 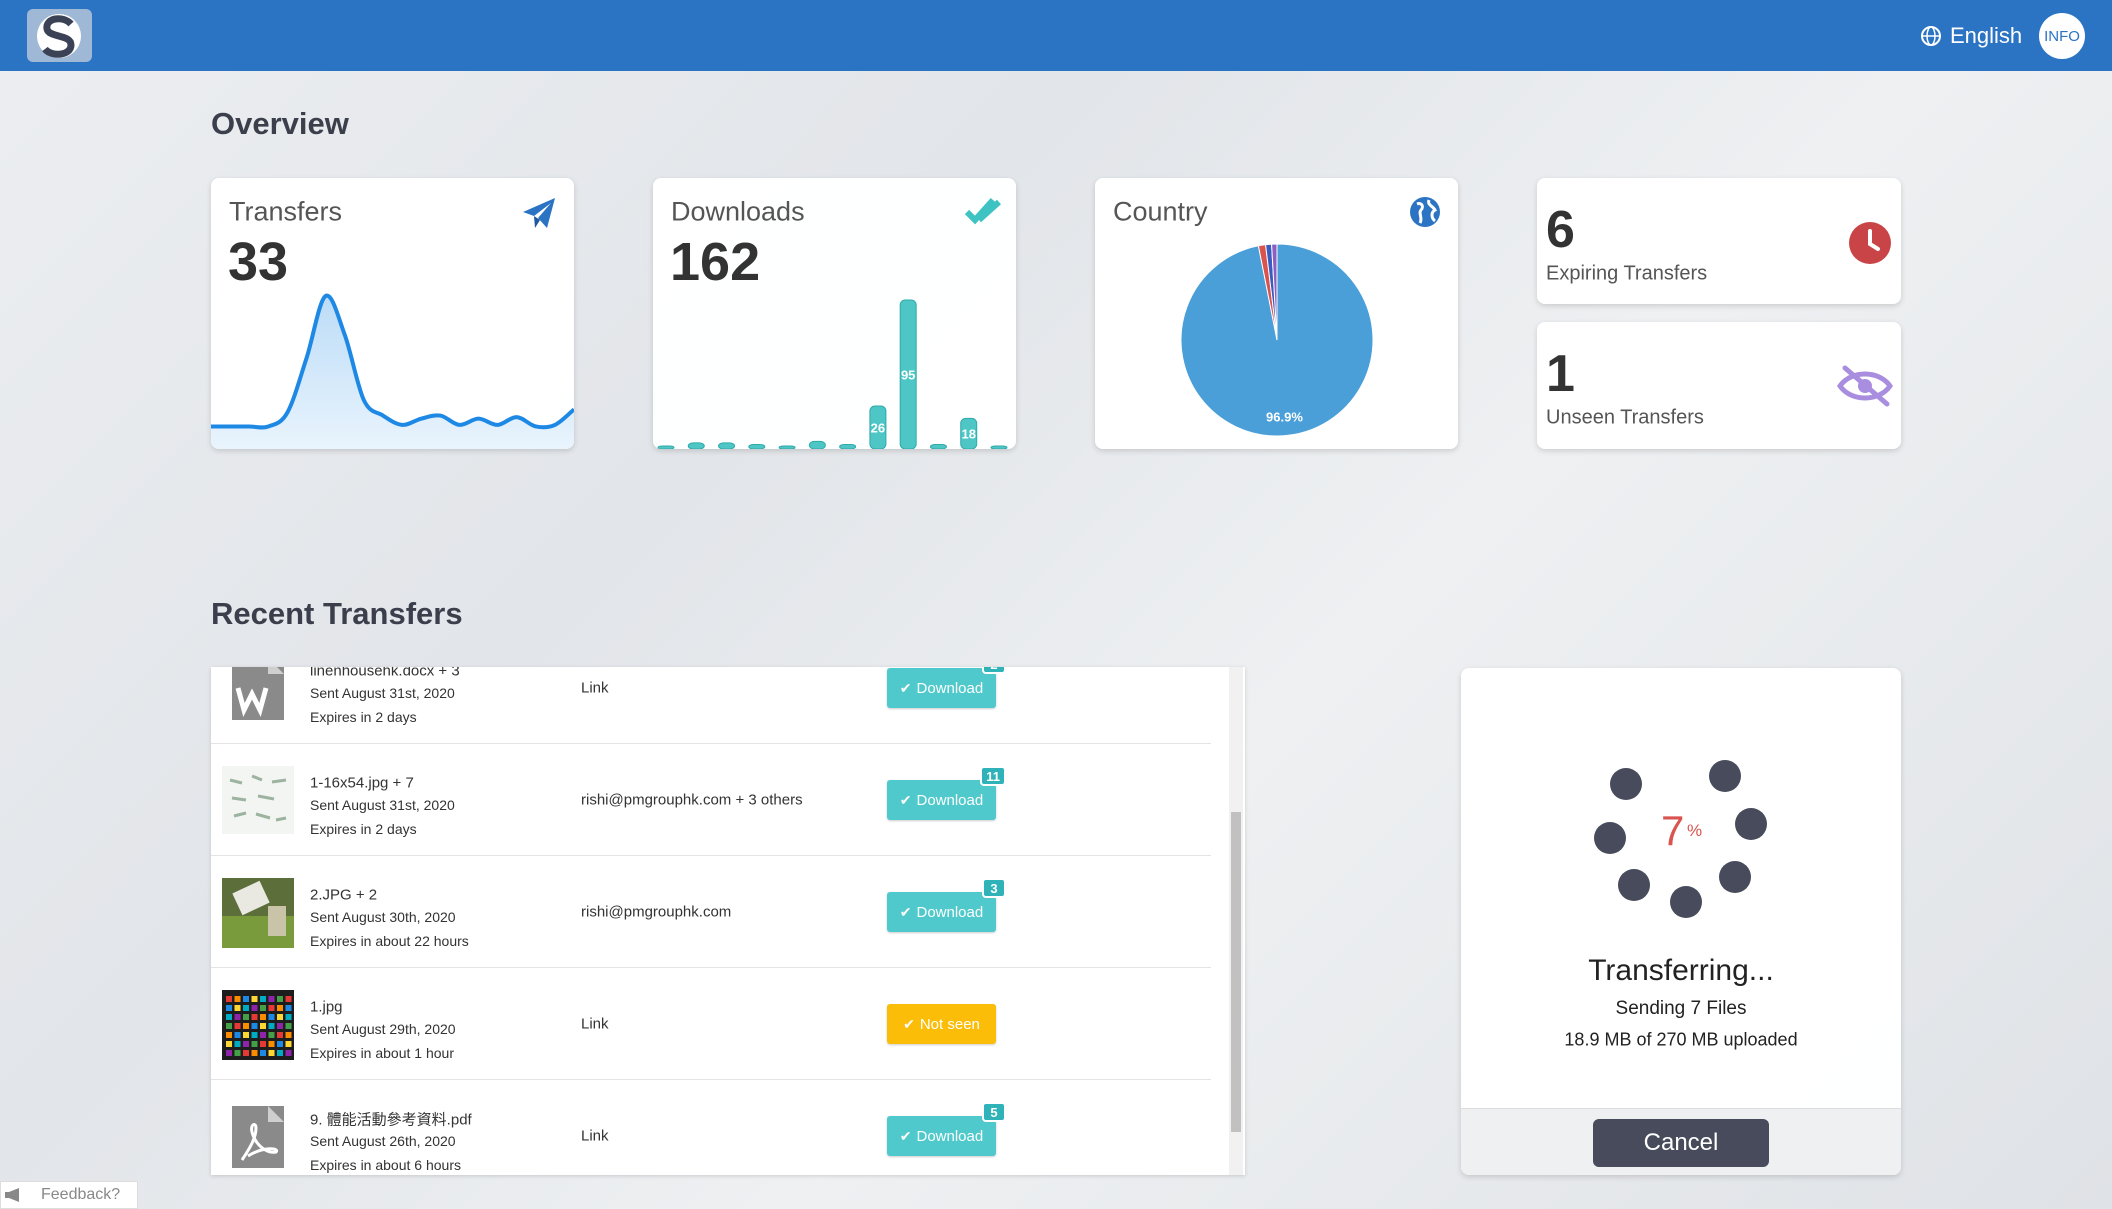 I want to click on pie-label: 96.9%, so click(x=1284, y=416).